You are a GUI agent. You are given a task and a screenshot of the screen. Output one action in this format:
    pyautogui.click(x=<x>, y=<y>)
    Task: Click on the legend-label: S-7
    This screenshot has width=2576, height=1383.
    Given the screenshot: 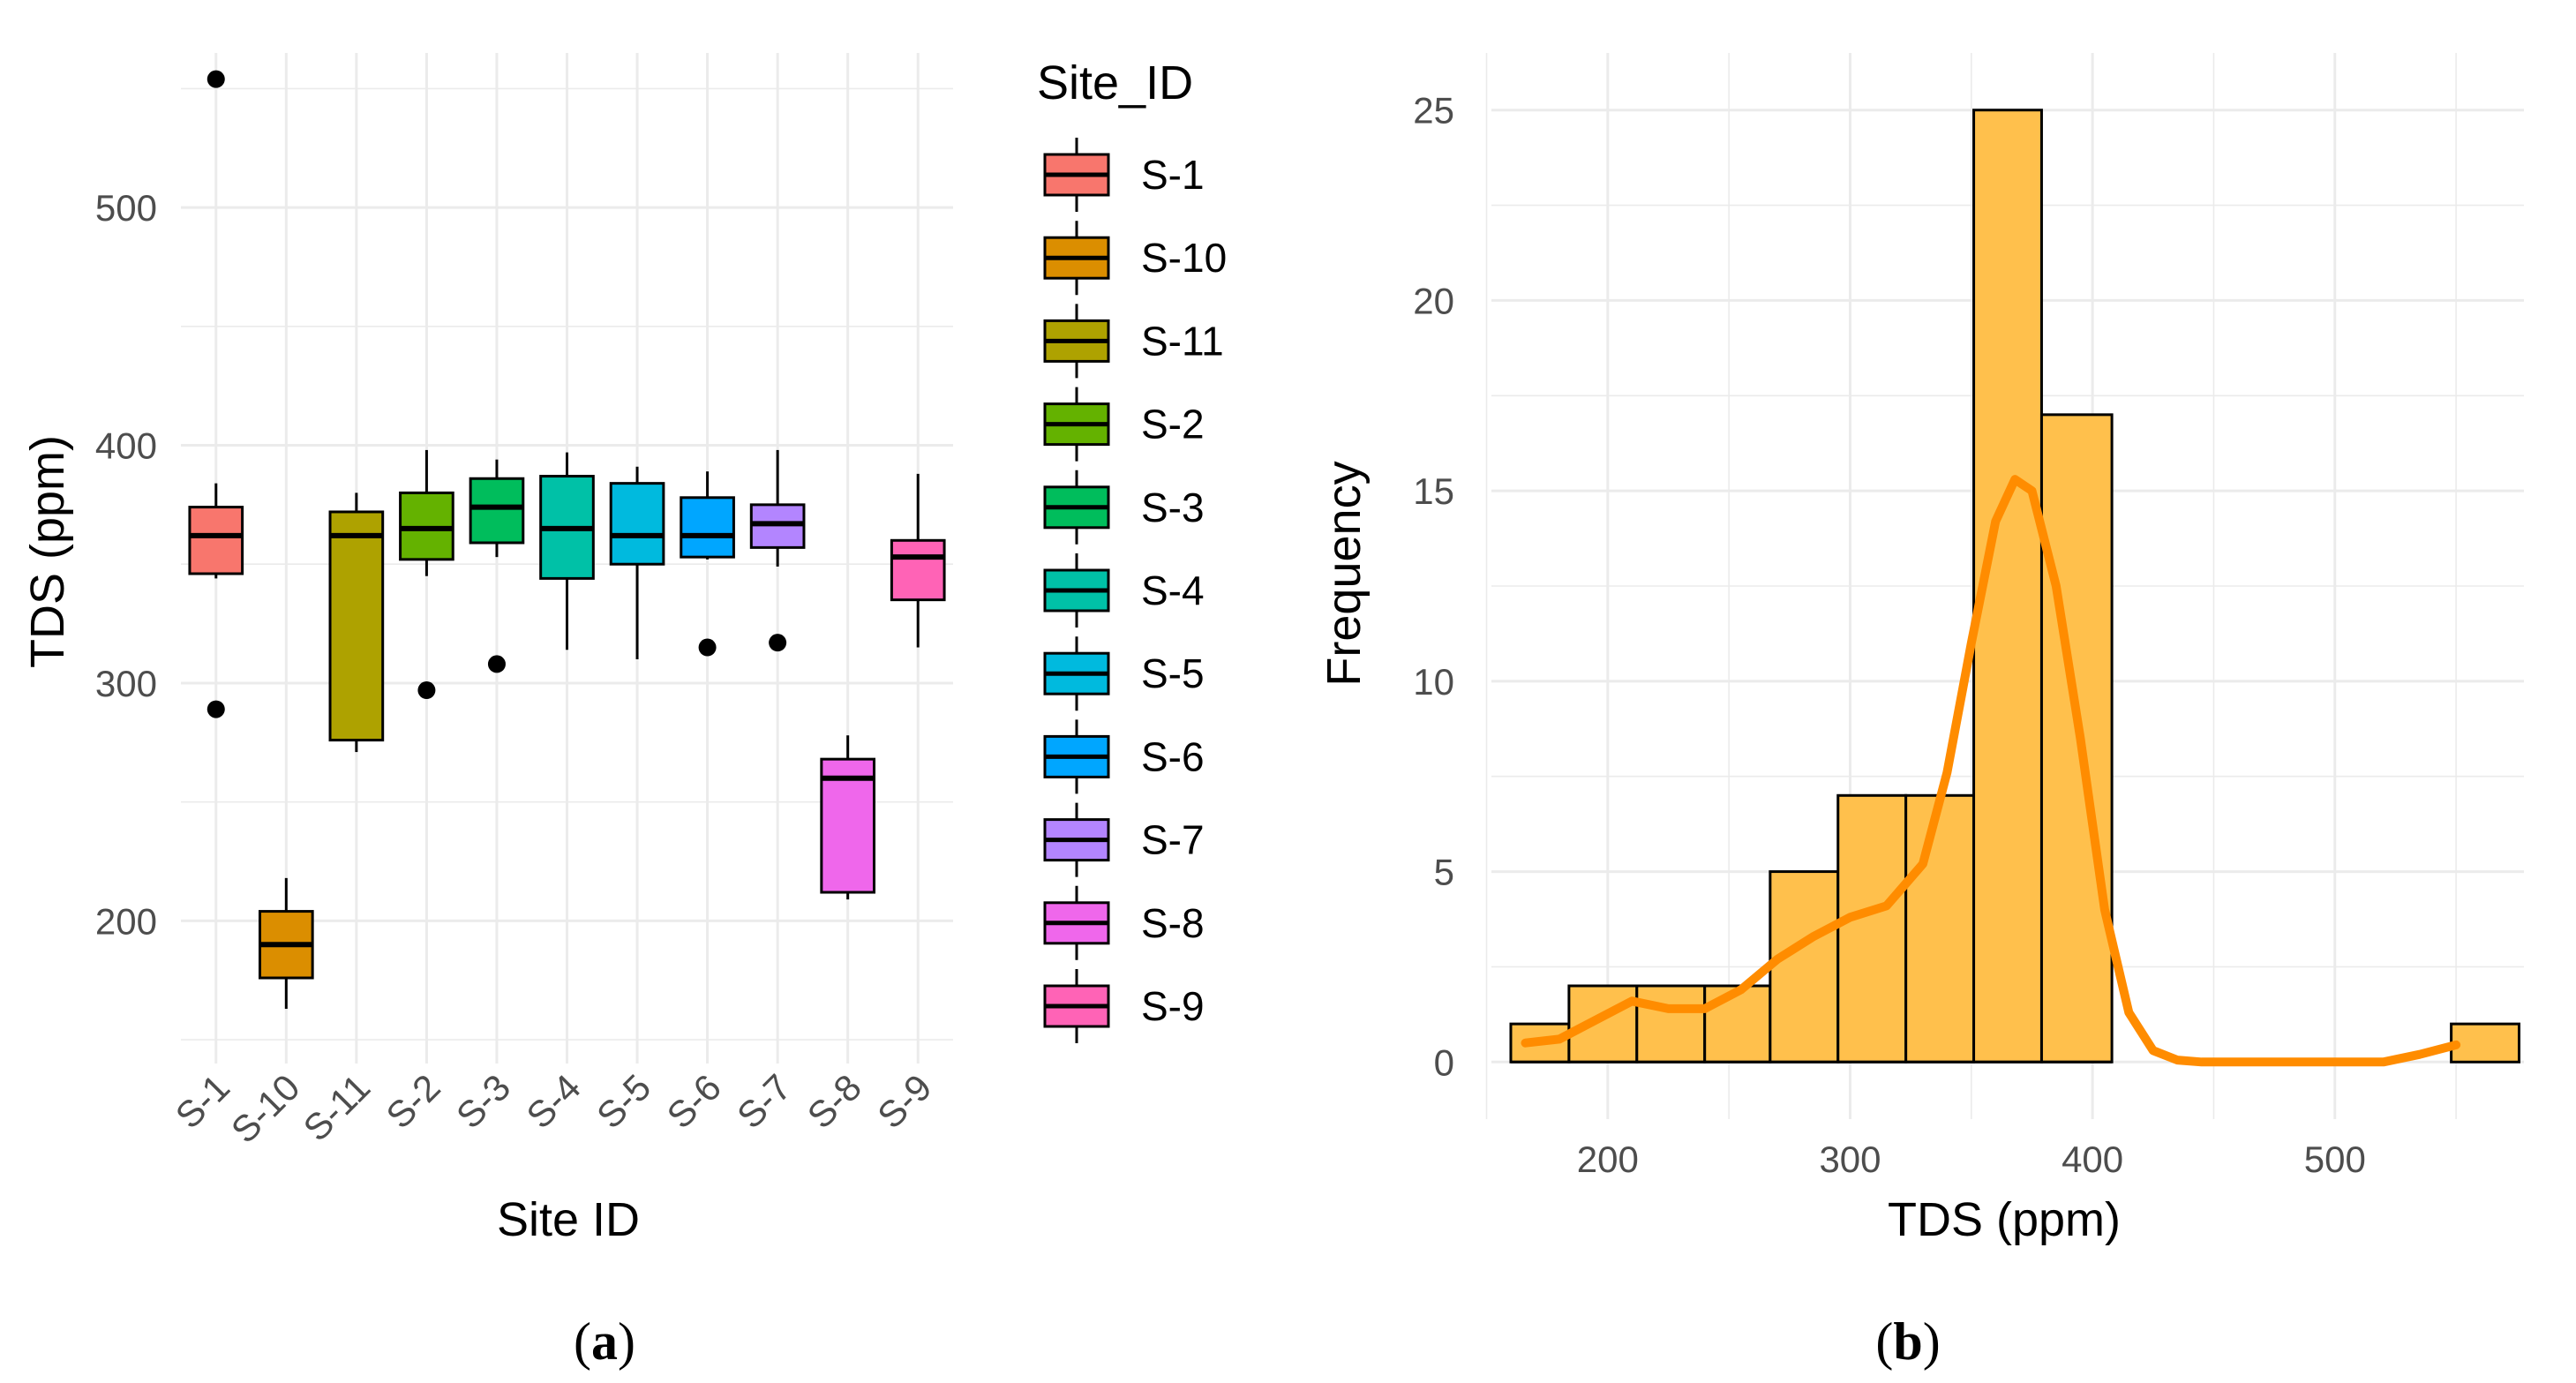 What is the action you would take?
    pyautogui.click(x=1173, y=840)
    